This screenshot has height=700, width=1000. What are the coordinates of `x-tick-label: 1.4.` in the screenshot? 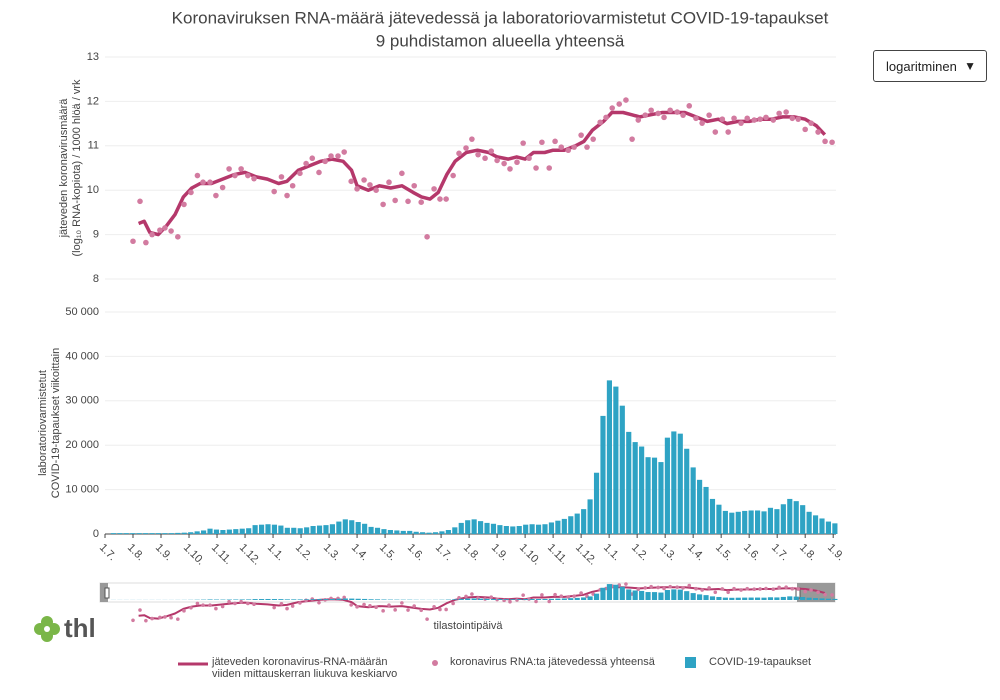 It's located at (695, 552).